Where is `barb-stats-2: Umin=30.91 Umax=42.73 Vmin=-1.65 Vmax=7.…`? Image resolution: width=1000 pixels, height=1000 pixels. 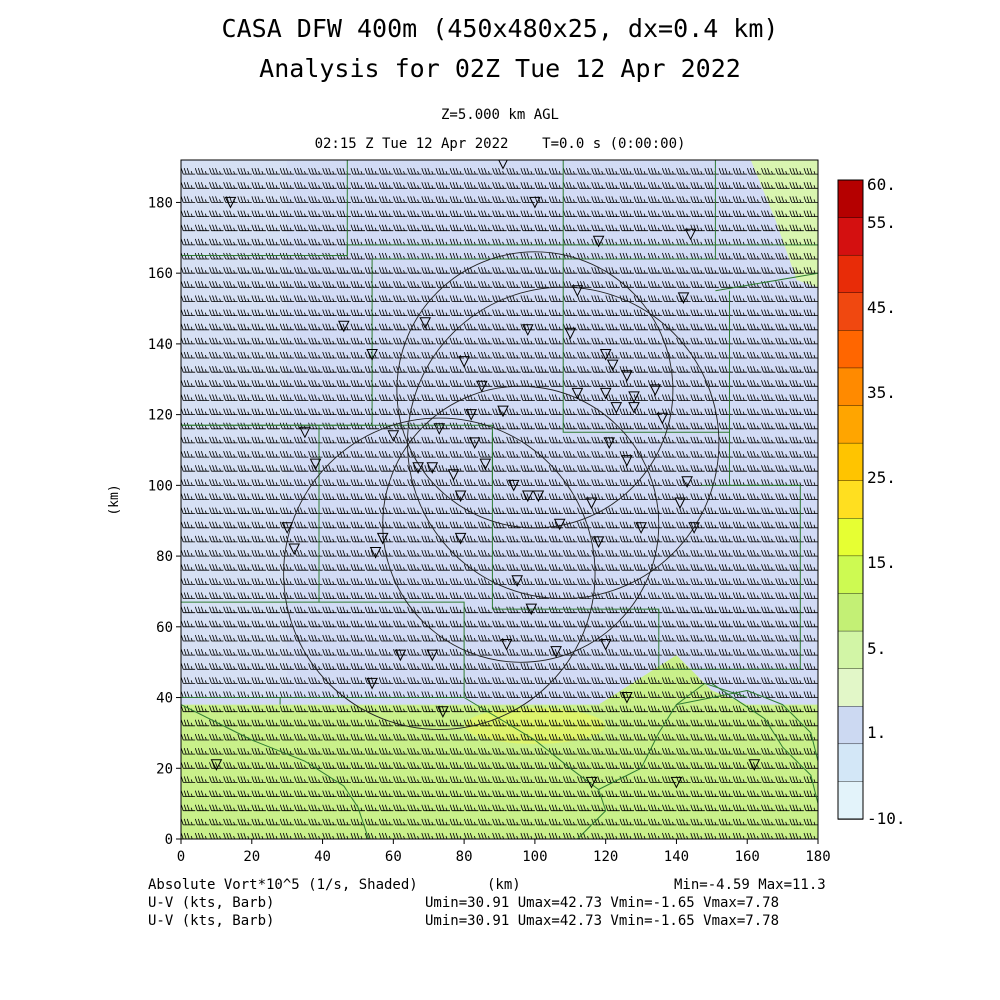
barb-stats-2: Umin=30.91 Umax=42.73 Vmin=-1.65 Vmax=7.… is located at coordinates (602, 921).